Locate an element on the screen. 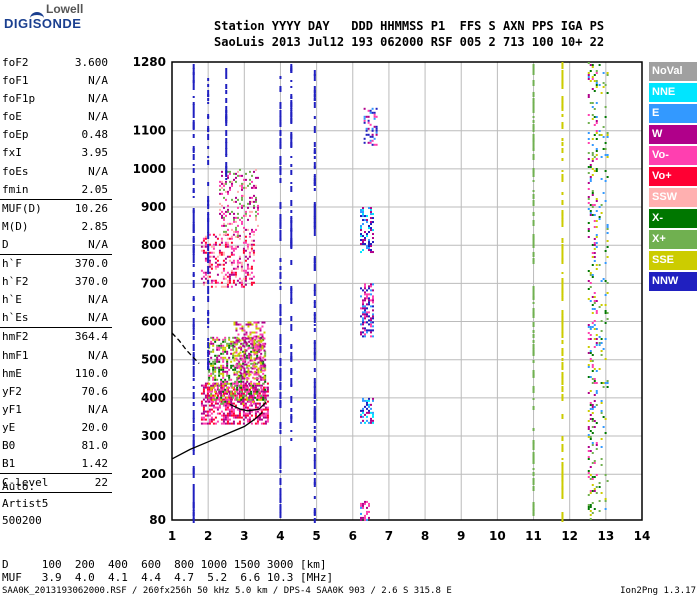  param-value: 81.0 is located at coordinates (95, 445).